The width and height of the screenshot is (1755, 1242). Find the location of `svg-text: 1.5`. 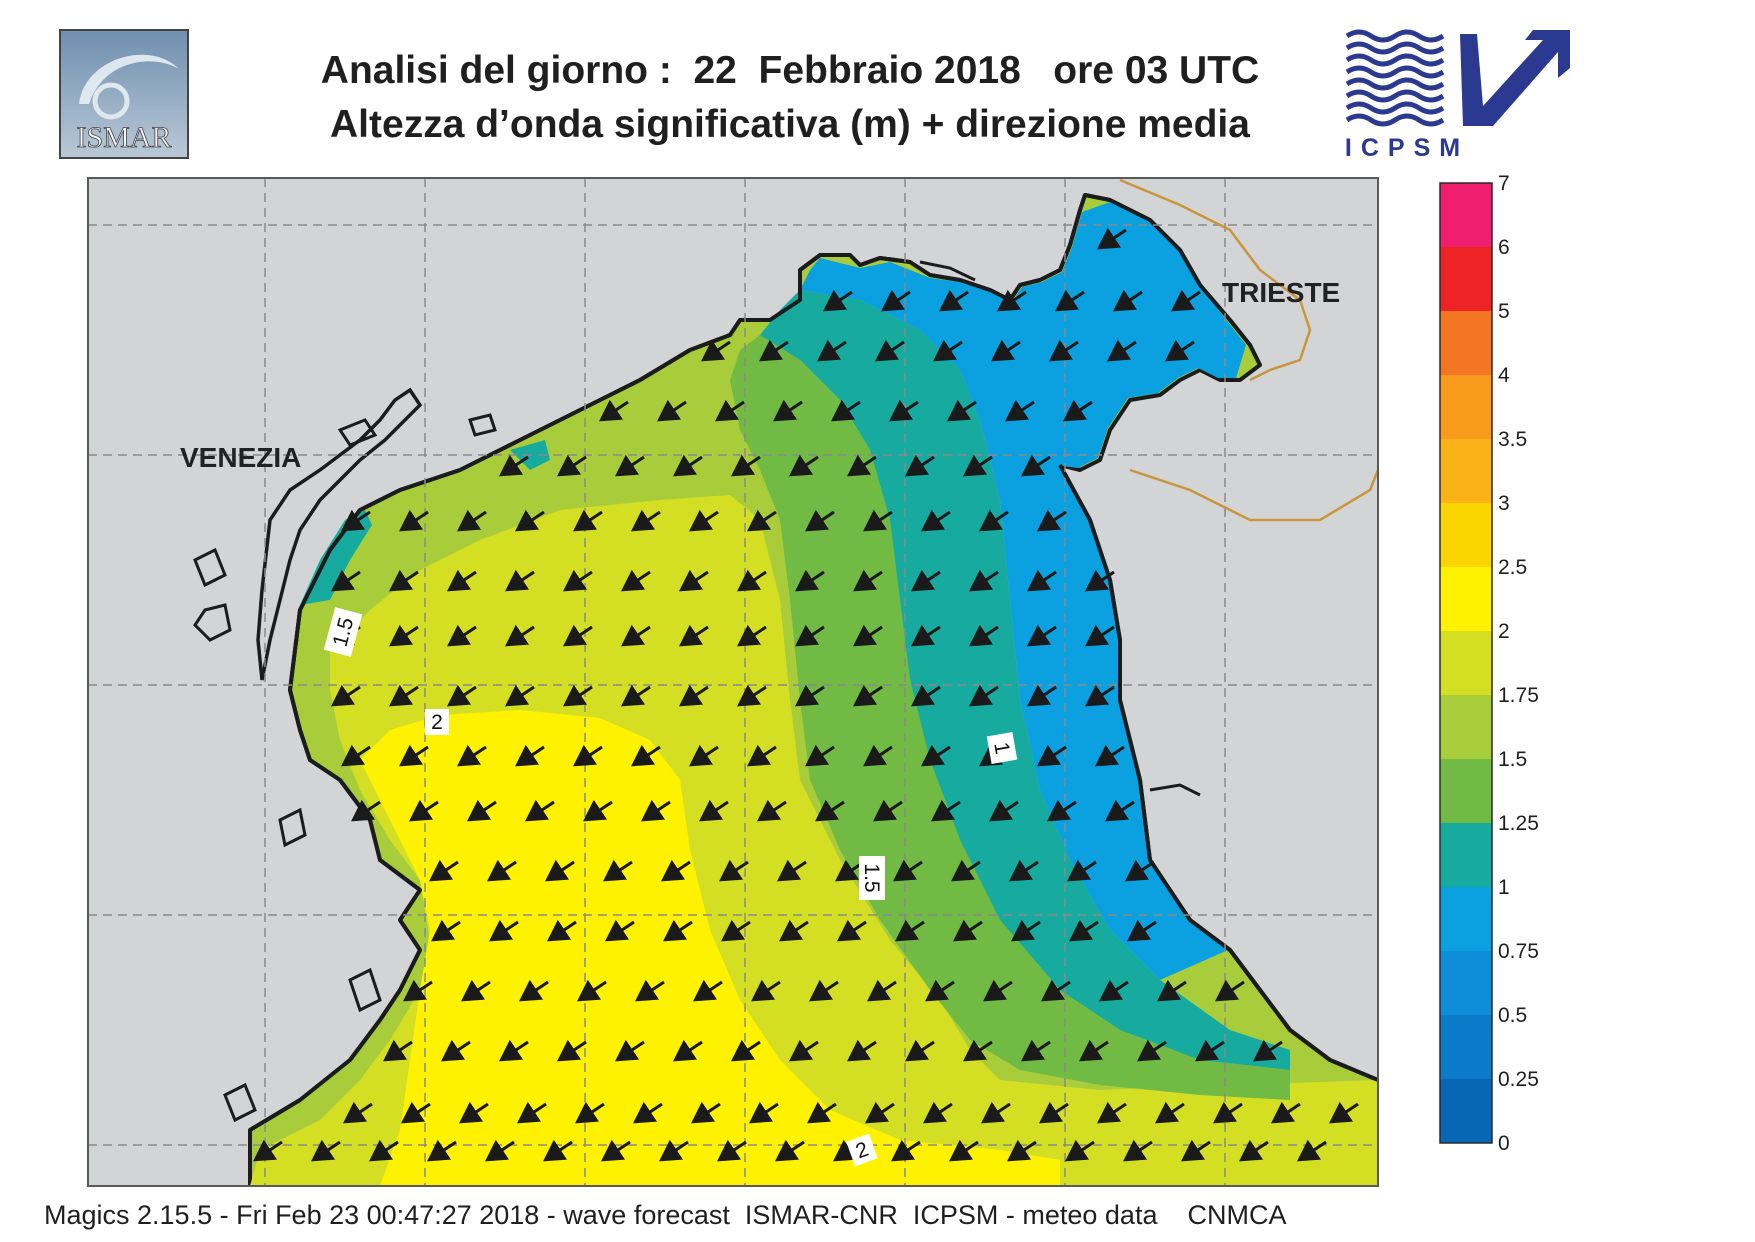

svg-text: 1.5 is located at coordinates (871, 877).